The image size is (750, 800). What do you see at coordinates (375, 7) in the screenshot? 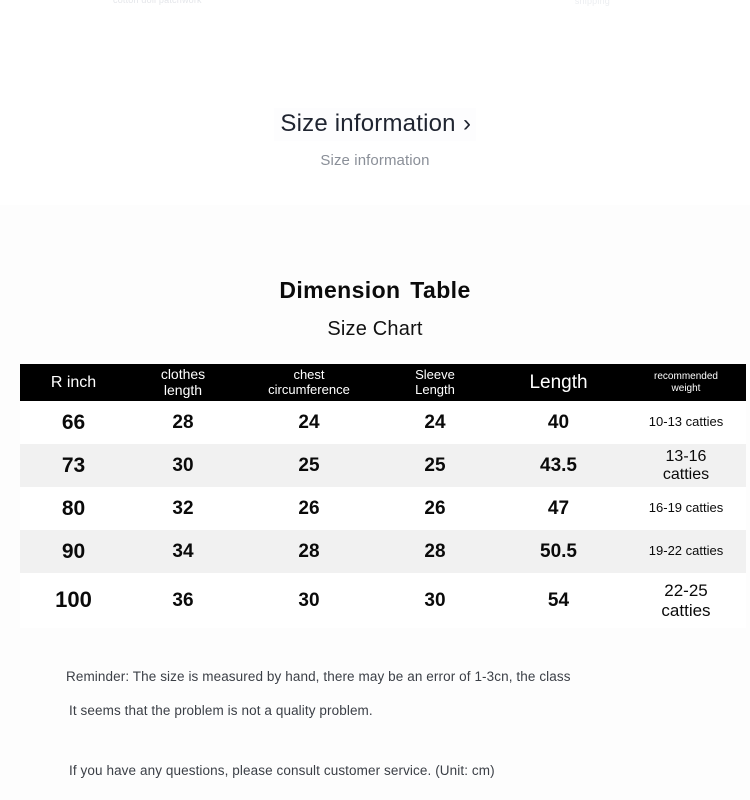
I see `clipped-top-strip: cotton doll patchwork shipping` at bounding box center [375, 7].